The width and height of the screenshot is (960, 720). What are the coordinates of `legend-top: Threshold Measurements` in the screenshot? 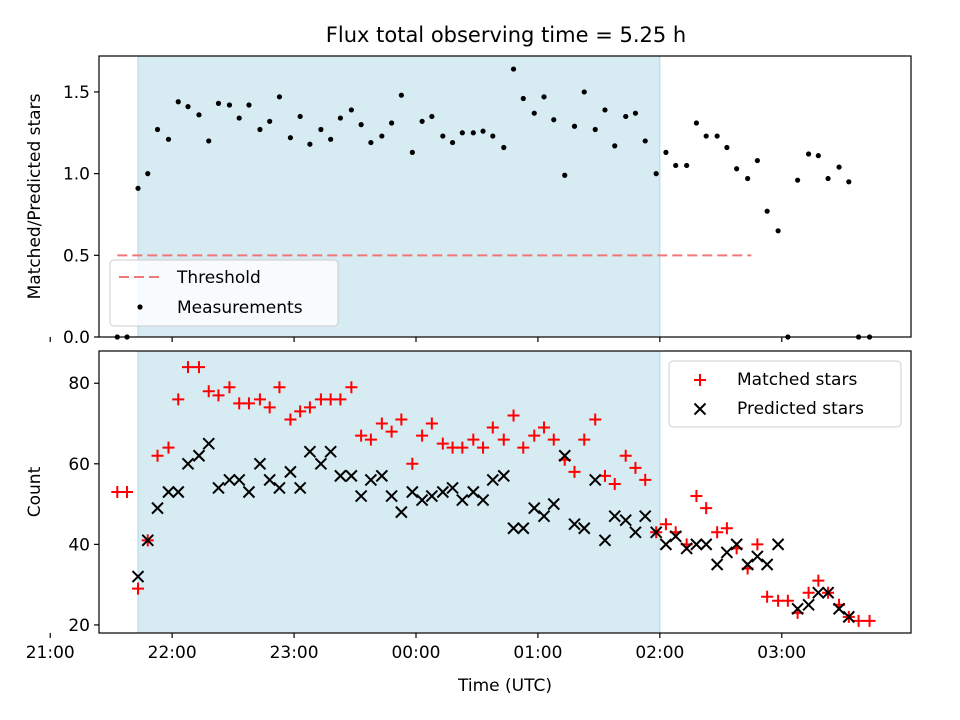 It's located at (224, 293).